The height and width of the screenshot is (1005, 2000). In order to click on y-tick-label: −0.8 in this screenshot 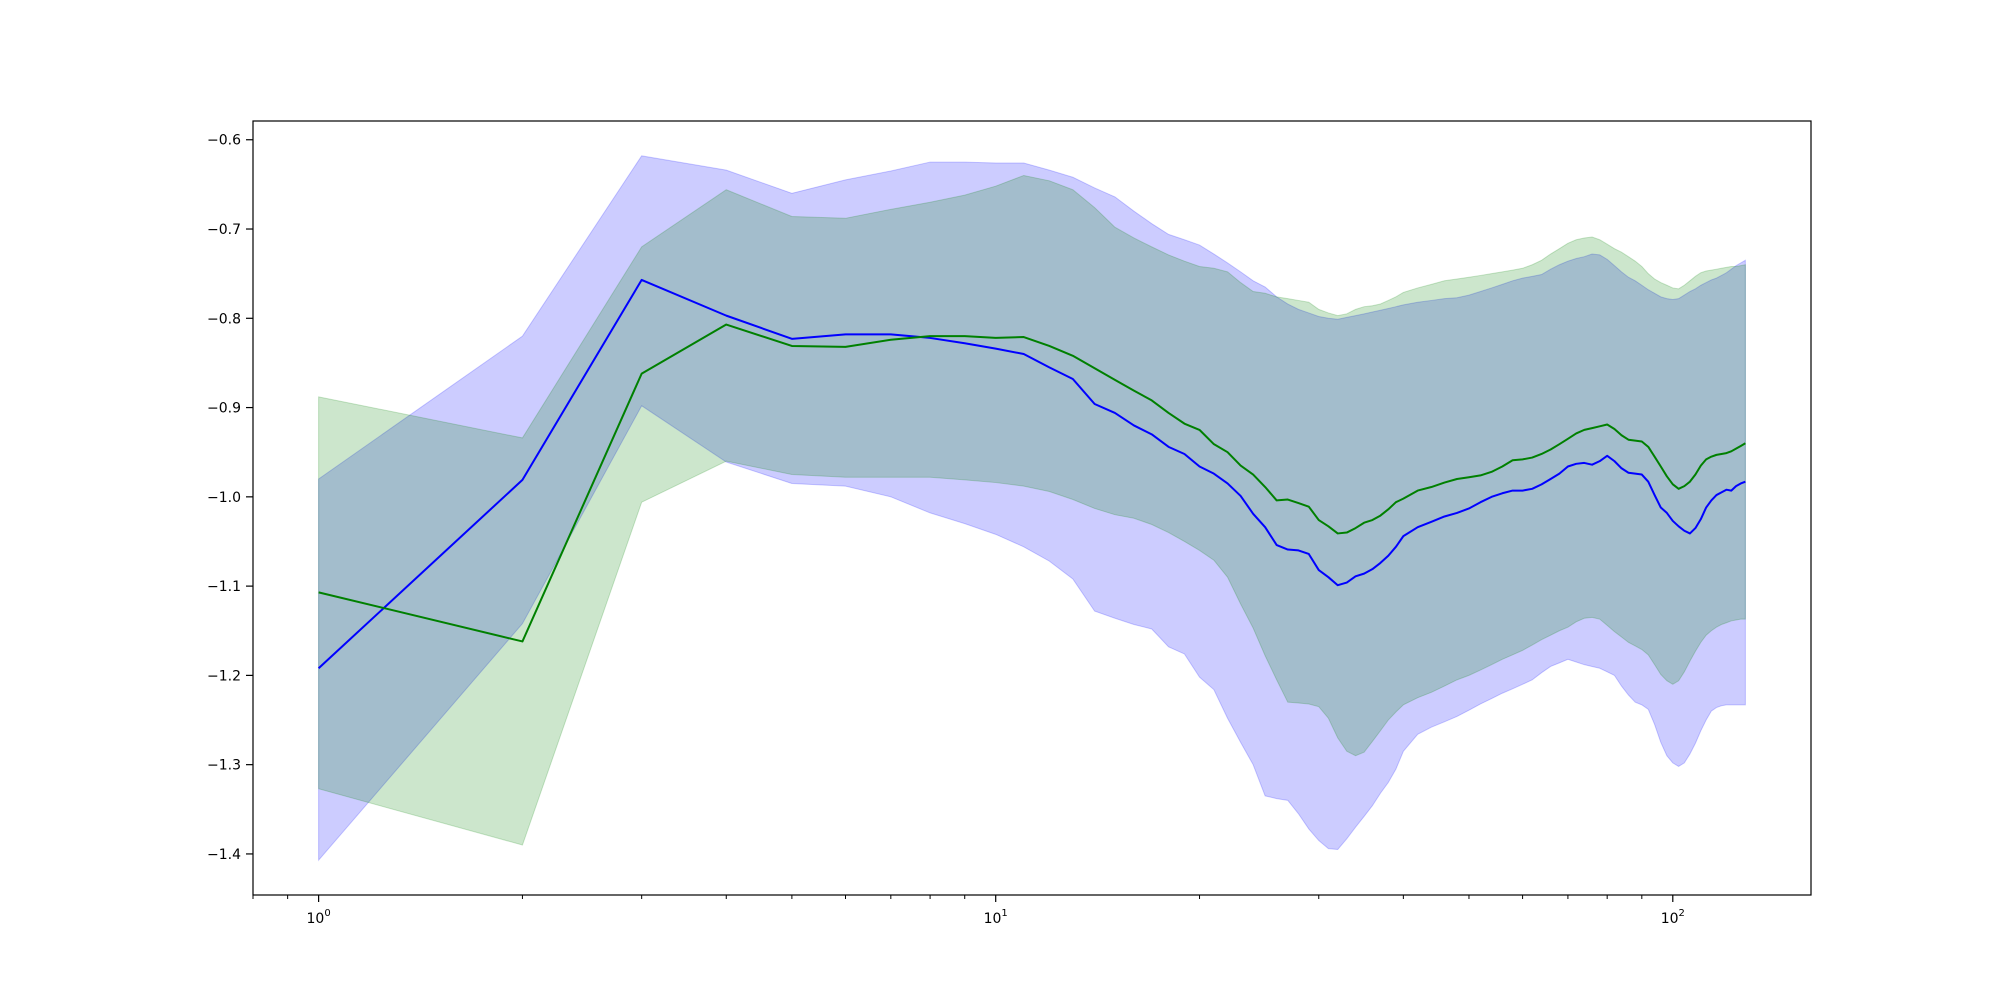, I will do `click(224, 319)`.